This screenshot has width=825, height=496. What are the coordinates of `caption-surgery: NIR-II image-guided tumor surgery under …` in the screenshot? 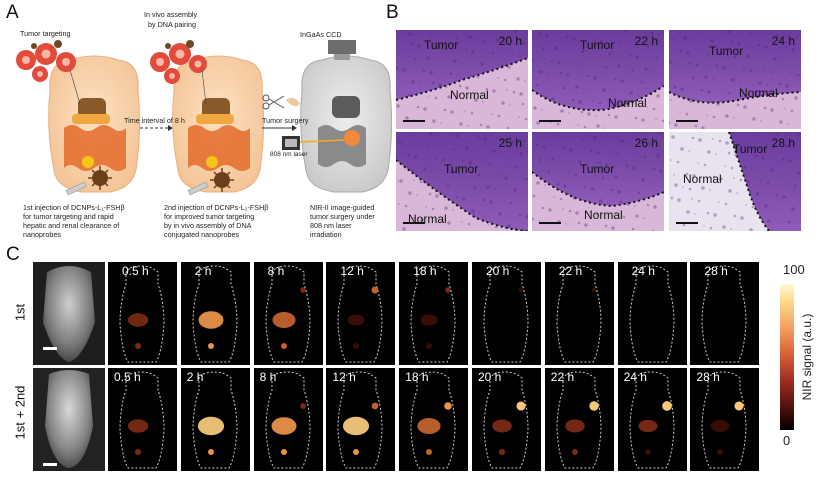 It's located at (350, 221).